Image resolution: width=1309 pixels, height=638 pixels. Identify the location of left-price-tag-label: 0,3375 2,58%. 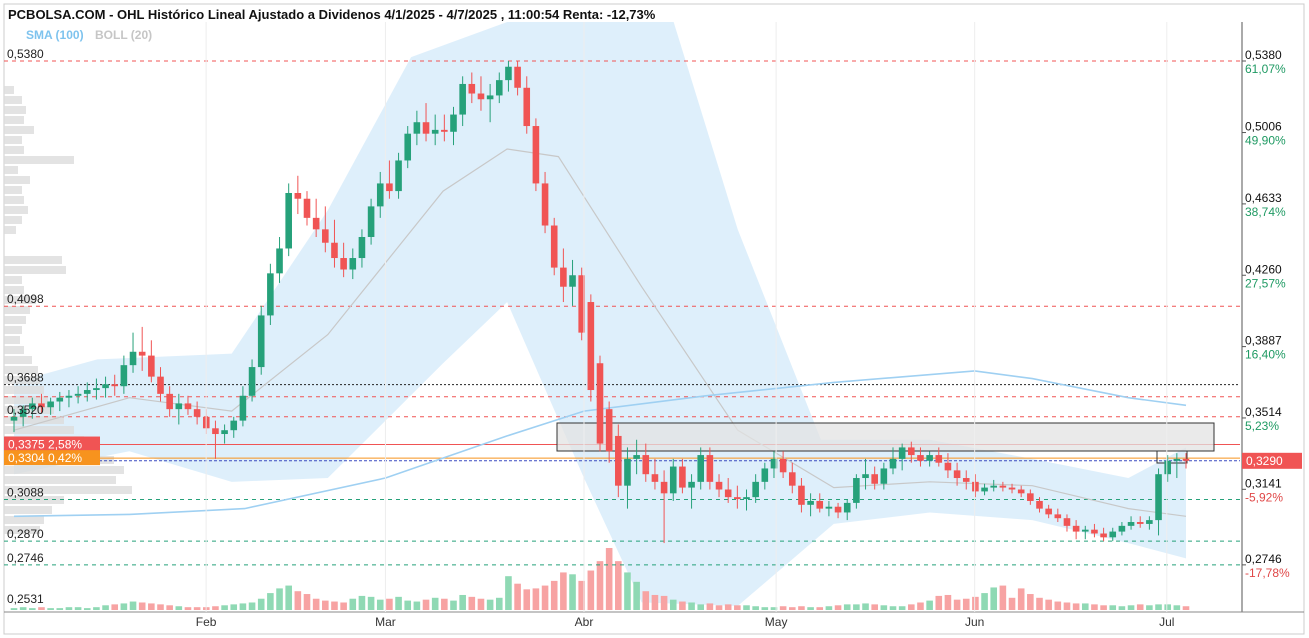
(45, 445).